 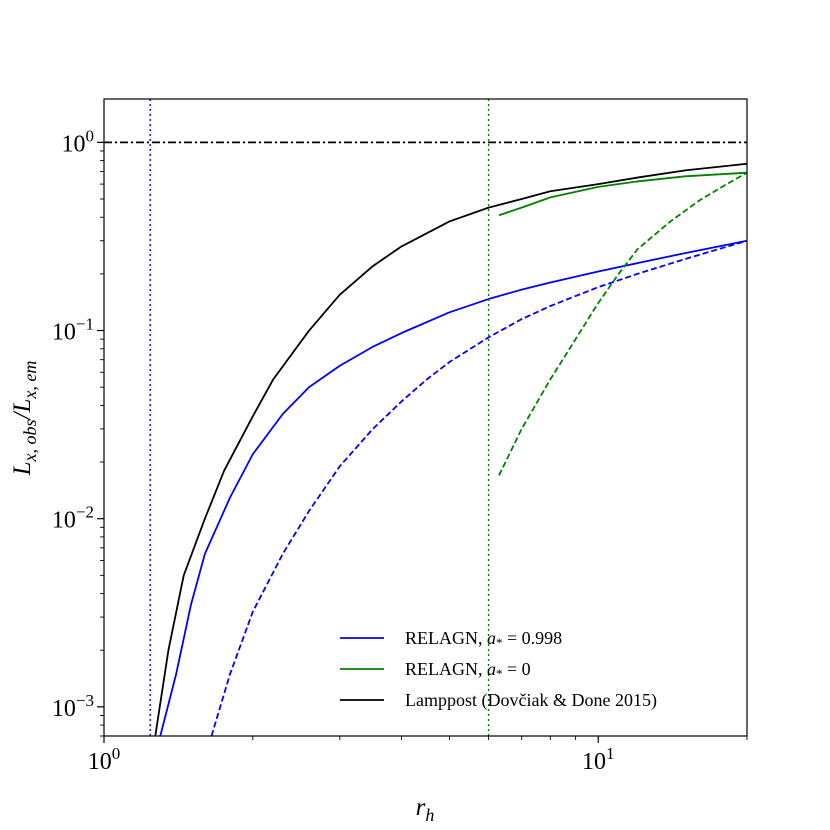 What do you see at coordinates (104, 759) in the screenshot?
I see `x-tick-label-0: 10⁰` at bounding box center [104, 759].